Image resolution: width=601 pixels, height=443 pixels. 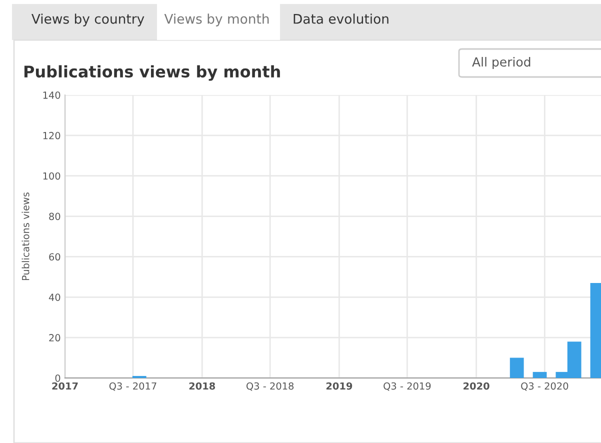 What do you see at coordinates (270, 386) in the screenshot?
I see `x-tick-label: Q3 - 2018` at bounding box center [270, 386].